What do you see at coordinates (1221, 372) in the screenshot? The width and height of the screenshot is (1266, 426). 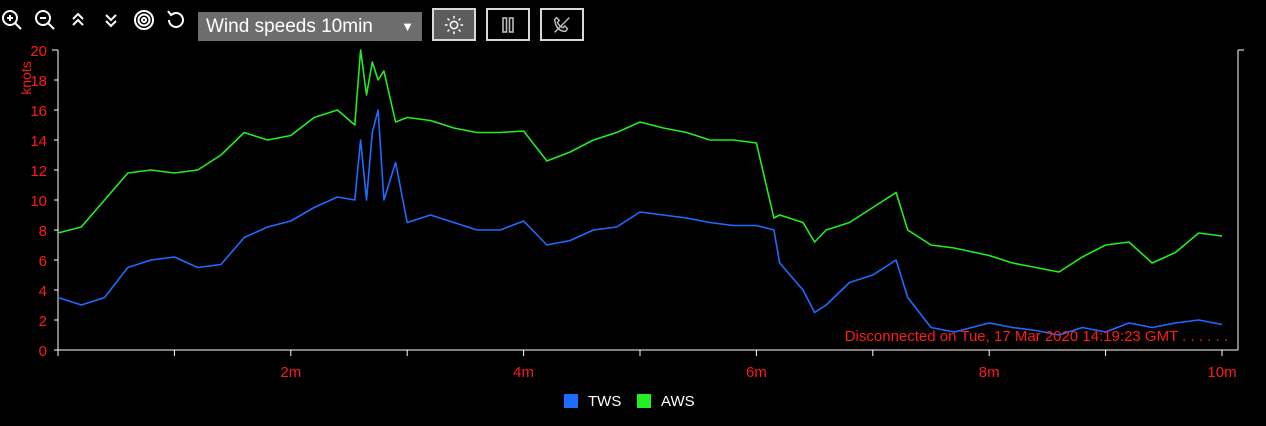 I see `x-tick-label-10m: 10m` at bounding box center [1221, 372].